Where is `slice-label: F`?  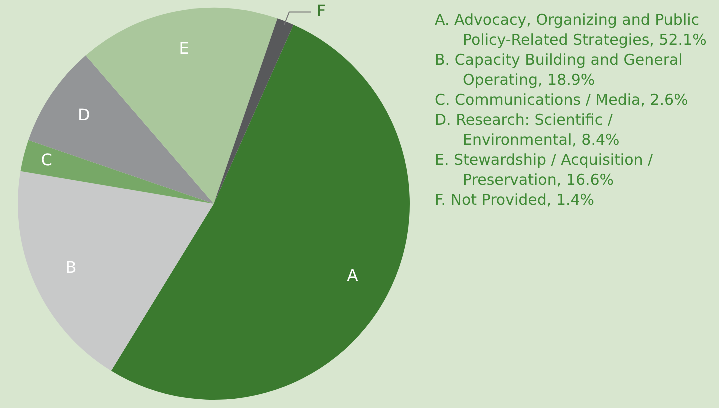
slice-label: F is located at coordinates (321, 10).